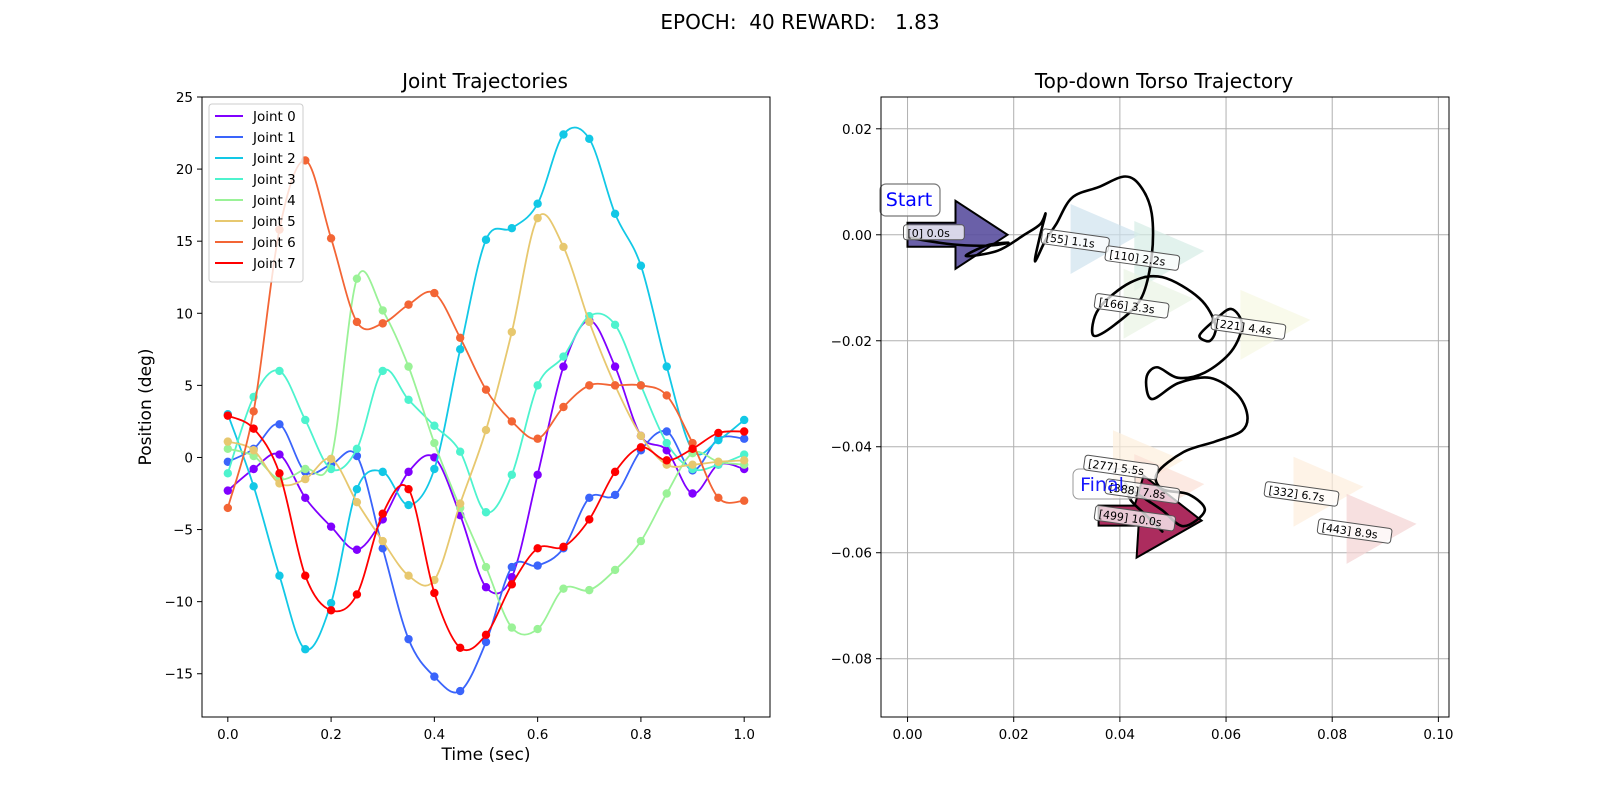  I want to click on legend-entry: Joint 7, so click(274, 264).